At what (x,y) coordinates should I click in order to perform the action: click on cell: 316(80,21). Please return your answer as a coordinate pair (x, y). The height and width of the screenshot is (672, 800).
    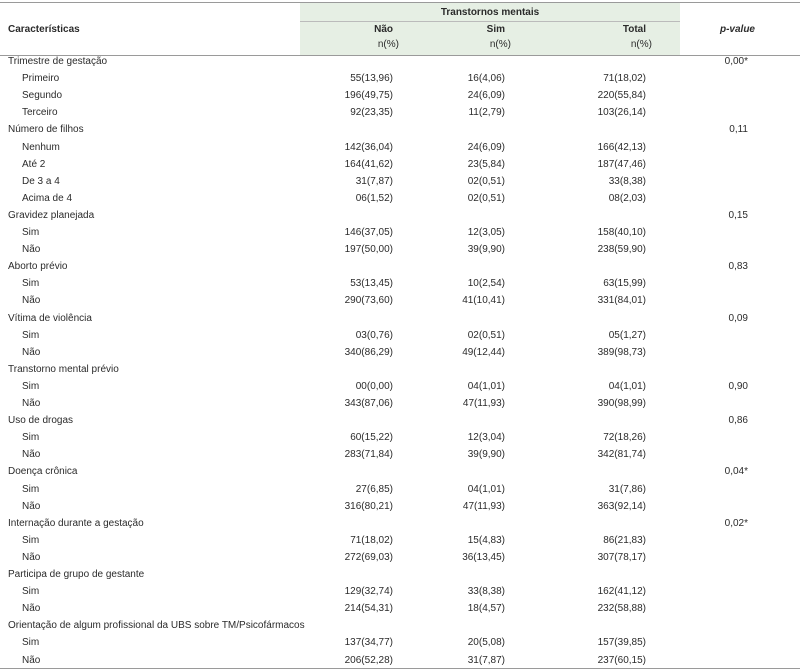
    Looking at the image, I should click on (368, 506).